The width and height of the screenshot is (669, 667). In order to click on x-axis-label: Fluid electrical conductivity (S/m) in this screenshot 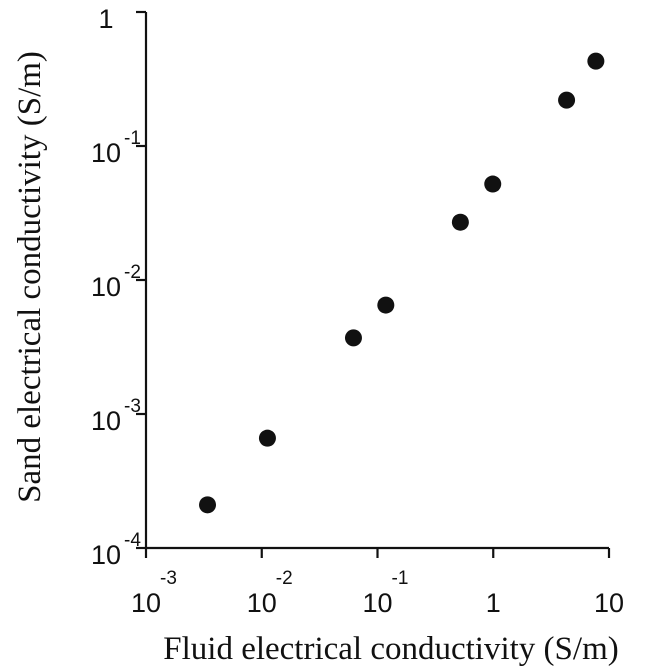, I will do `click(390, 649)`.